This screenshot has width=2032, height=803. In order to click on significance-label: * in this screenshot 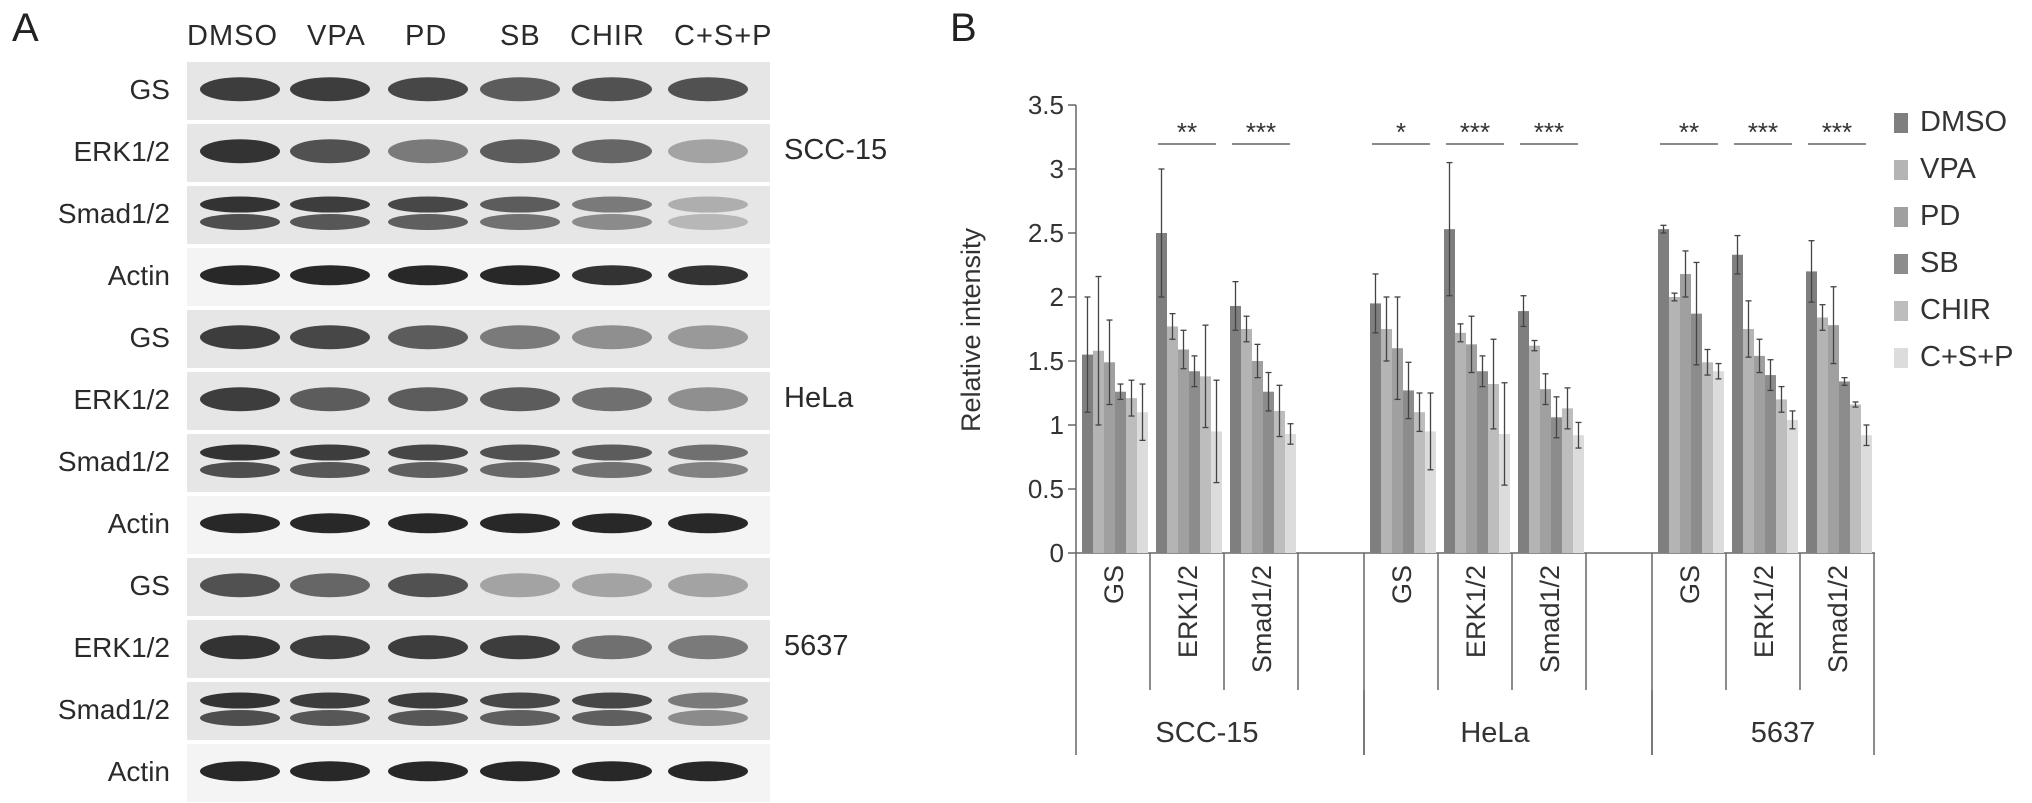, I will do `click(1401, 132)`.